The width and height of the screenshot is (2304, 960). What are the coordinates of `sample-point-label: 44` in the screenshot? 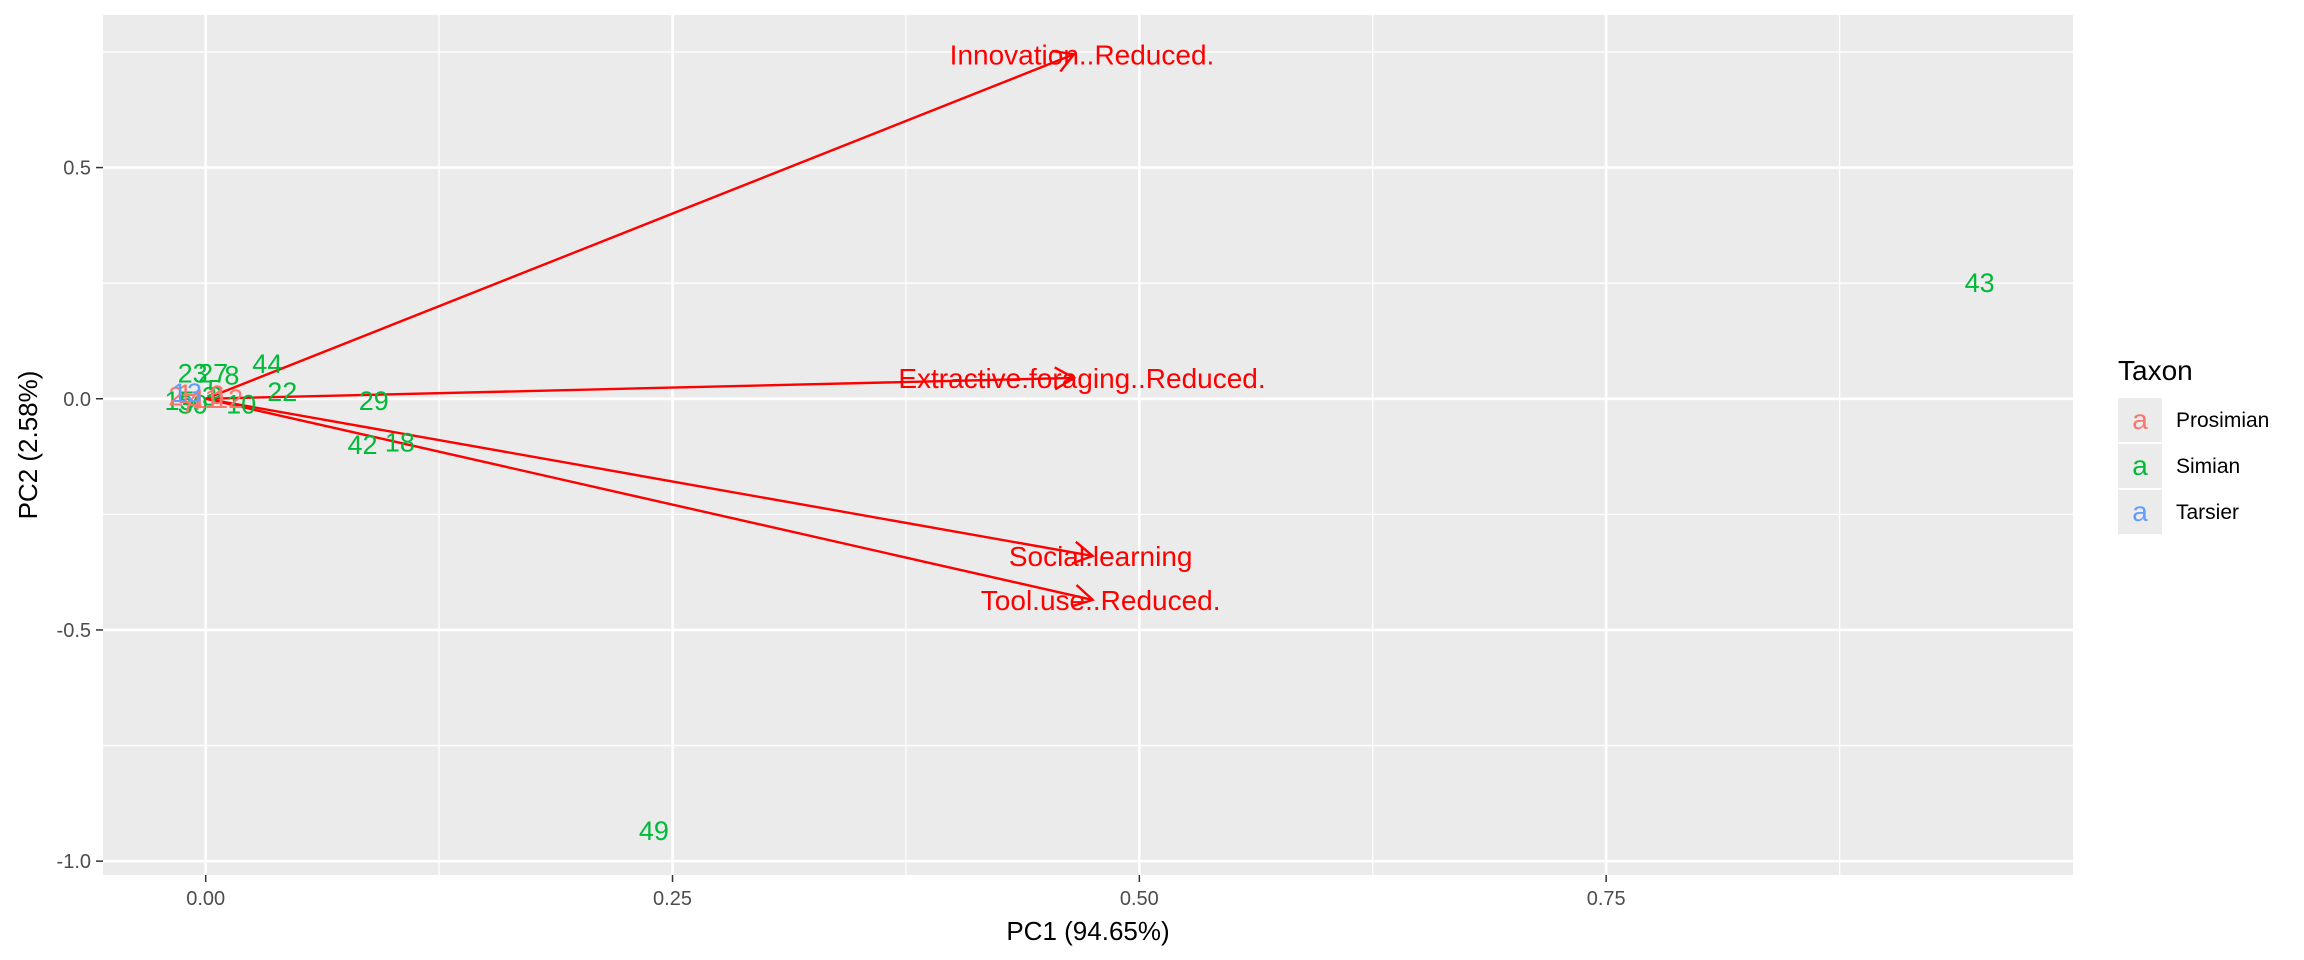 It's located at (267, 364).